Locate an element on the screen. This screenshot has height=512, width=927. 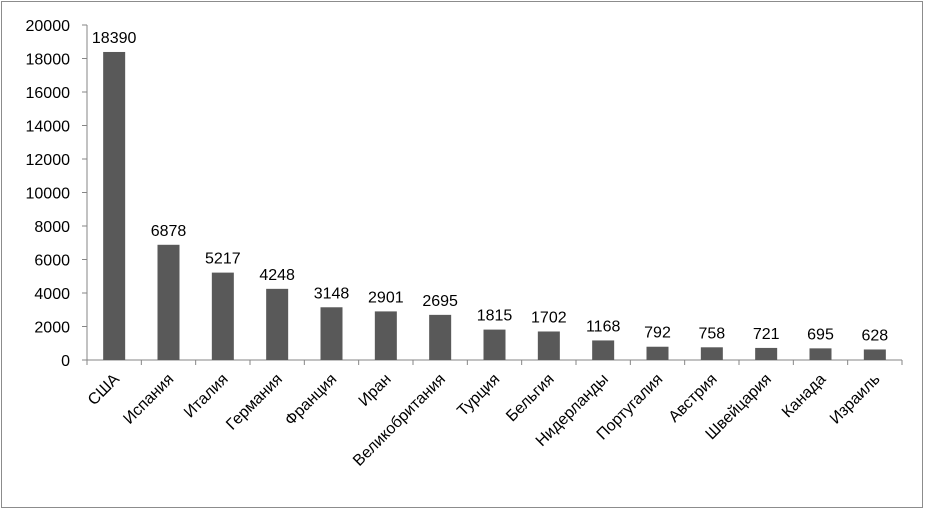
data-label: 628 is located at coordinates (874, 335).